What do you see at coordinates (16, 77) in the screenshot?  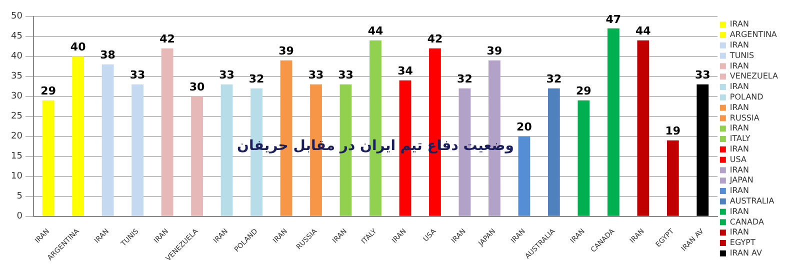 I see `y-tick-label: 35` at bounding box center [16, 77].